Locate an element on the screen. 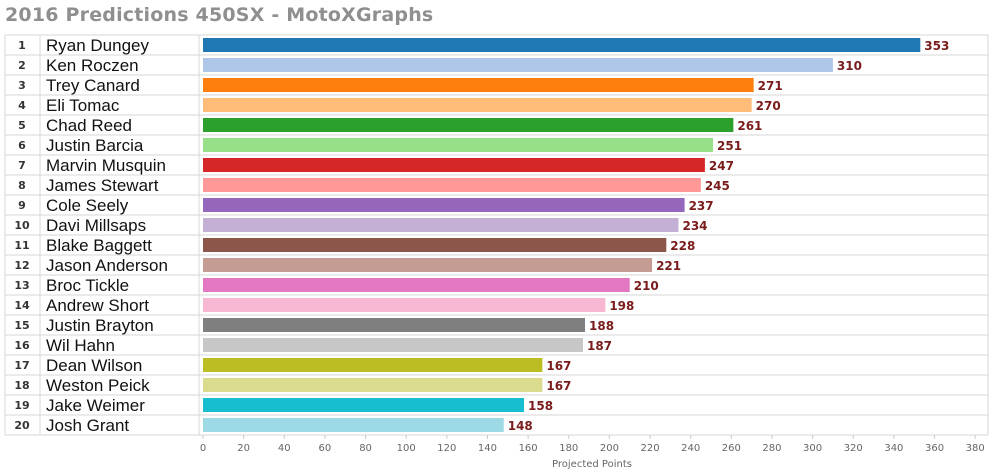  rank-label: 19 is located at coordinates (21, 405).